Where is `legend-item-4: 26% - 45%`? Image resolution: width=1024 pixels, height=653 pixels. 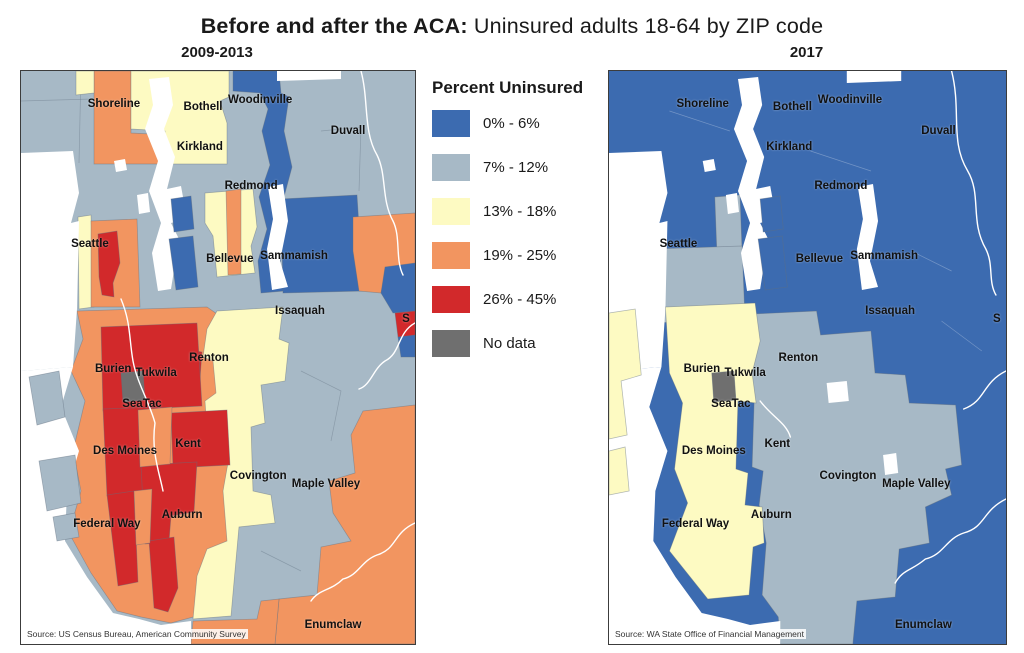
legend-item-4: 26% - 45% is located at coordinates (522, 299).